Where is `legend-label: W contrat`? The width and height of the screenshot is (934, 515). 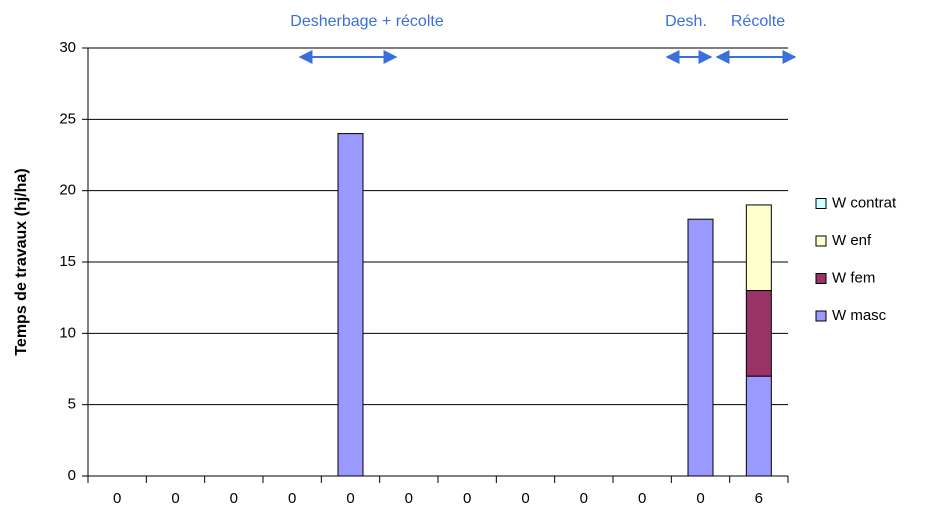
legend-label: W contrat is located at coordinates (864, 202).